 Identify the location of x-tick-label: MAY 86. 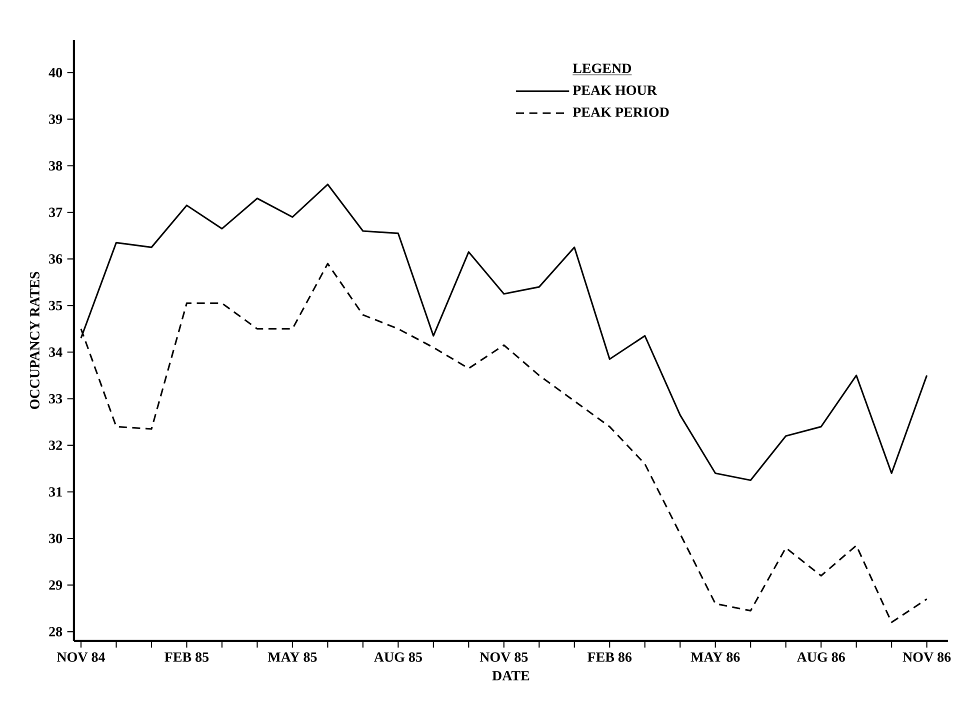
(715, 657).